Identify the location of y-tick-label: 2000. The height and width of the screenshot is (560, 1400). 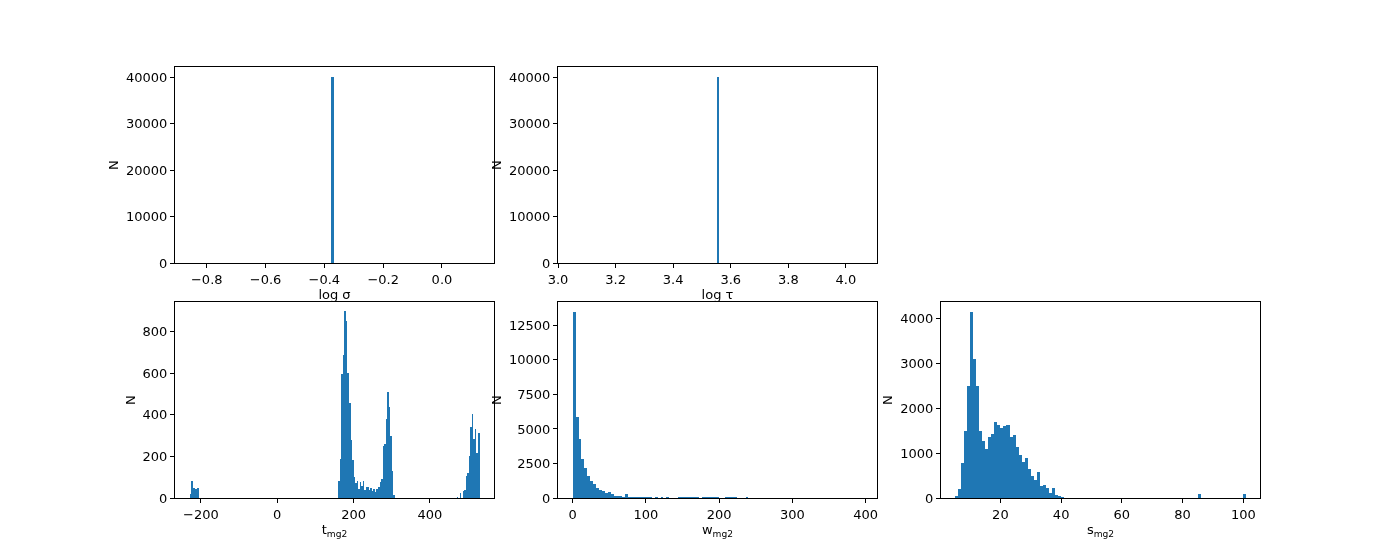
(917, 408).